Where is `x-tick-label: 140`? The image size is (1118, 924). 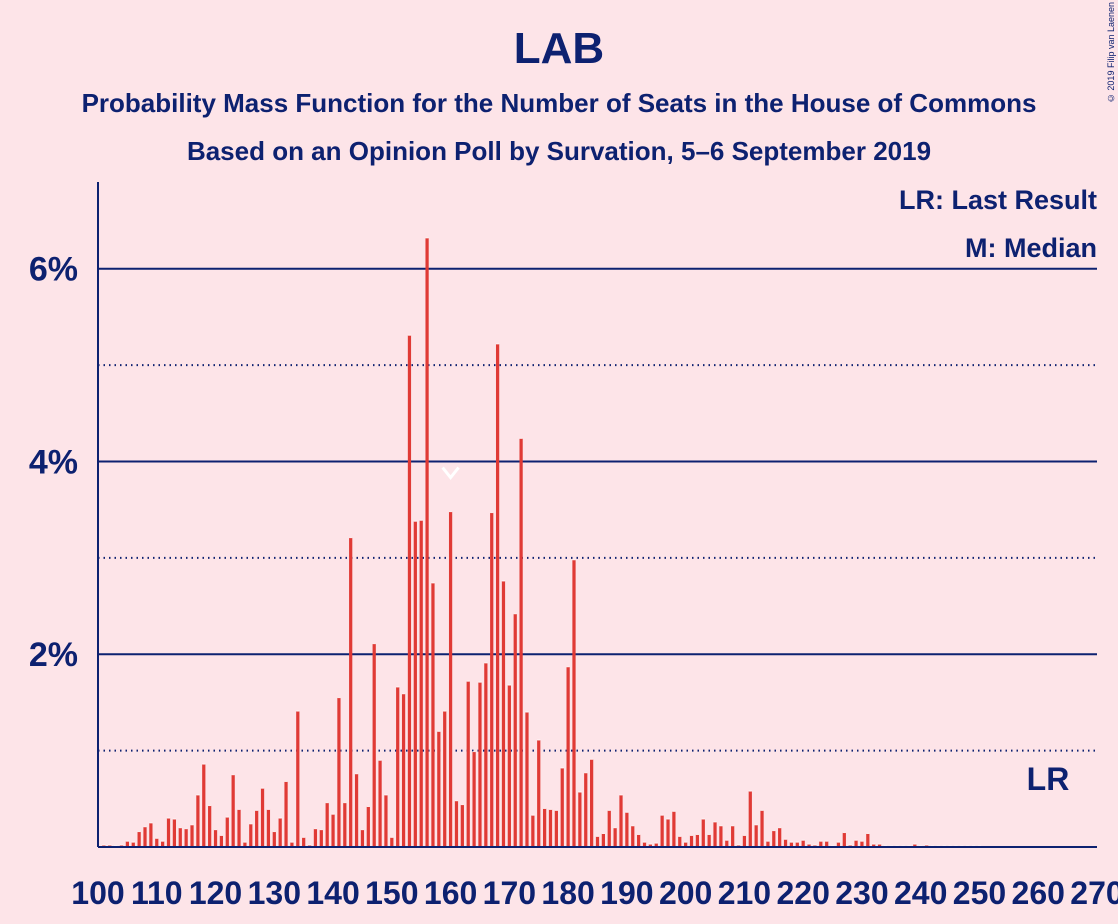 x-tick-label: 140 is located at coordinates (332, 893).